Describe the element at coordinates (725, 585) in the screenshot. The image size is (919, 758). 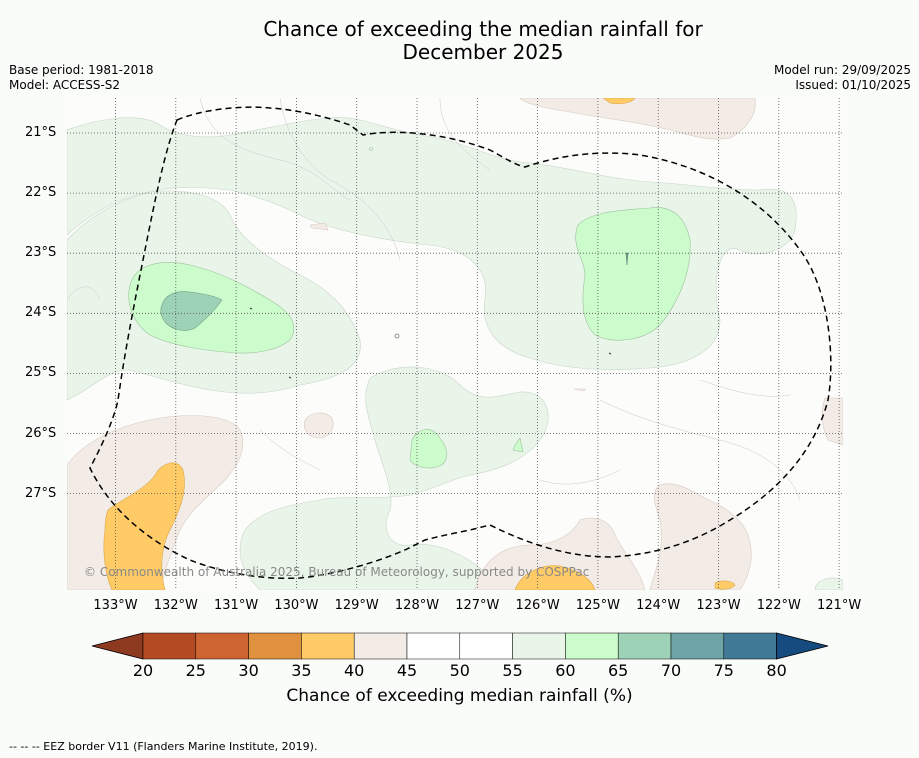
I see `region-35-40-small` at that location.